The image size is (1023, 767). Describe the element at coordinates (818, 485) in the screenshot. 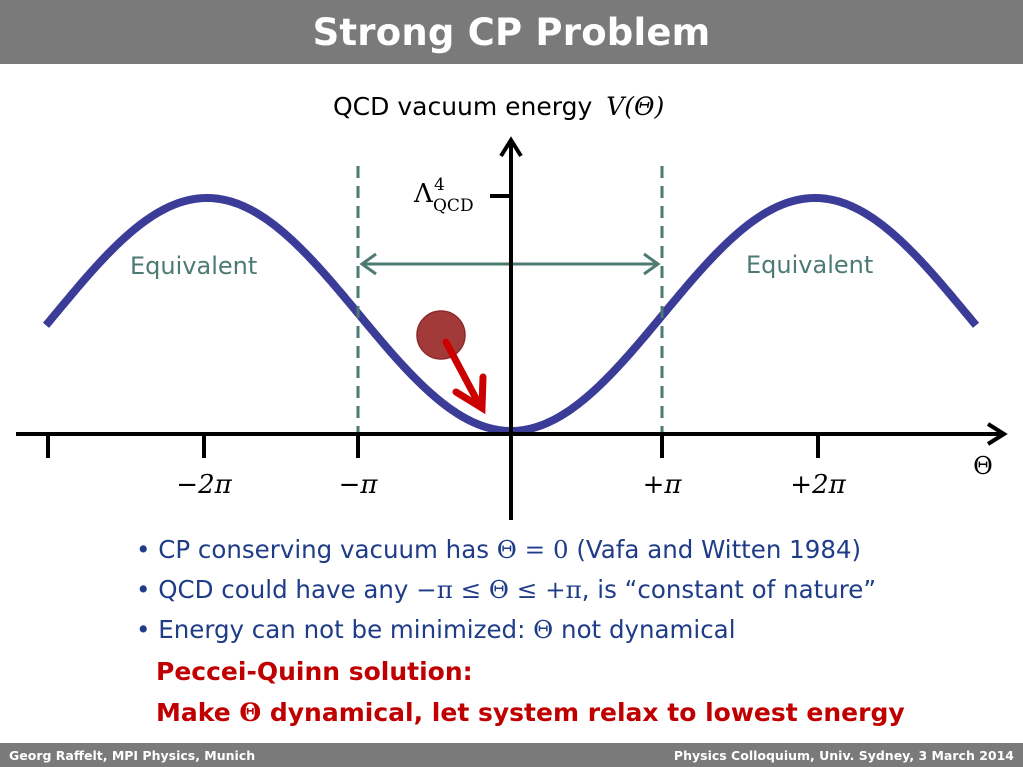

I see `tick-label-plus-2pi: +2π` at that location.